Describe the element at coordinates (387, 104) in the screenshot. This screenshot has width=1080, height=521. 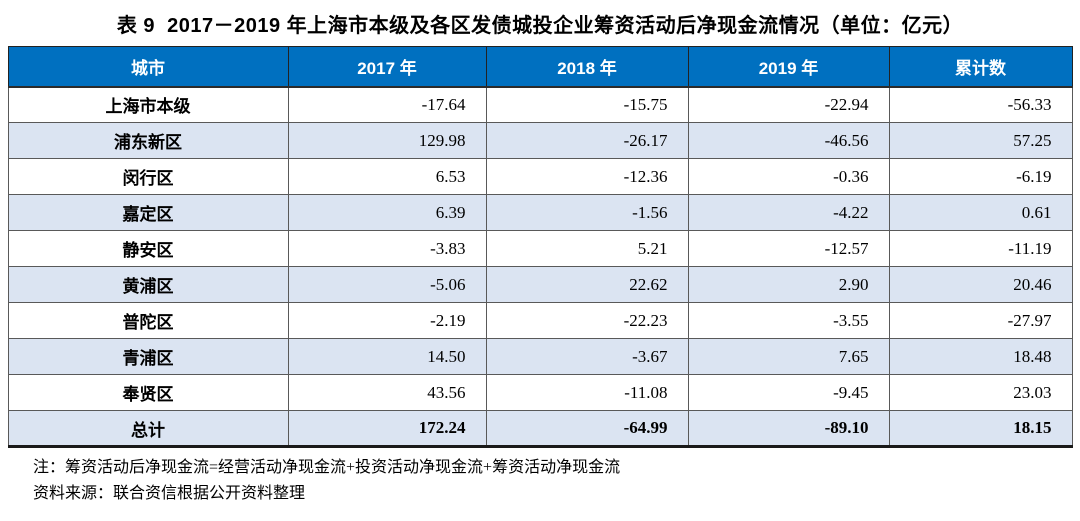
I see `cell-2017: -17.64` at that location.